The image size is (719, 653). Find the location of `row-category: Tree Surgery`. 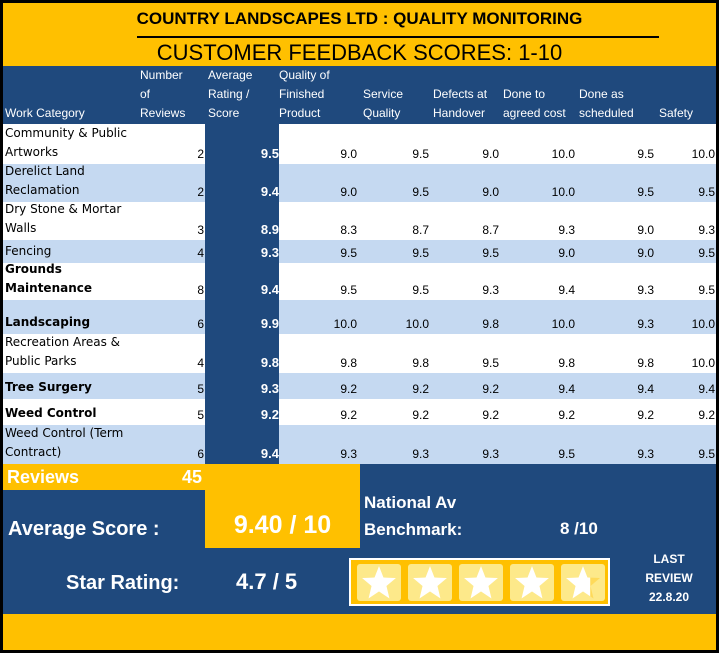

row-category: Tree Surgery is located at coordinates (48, 387).